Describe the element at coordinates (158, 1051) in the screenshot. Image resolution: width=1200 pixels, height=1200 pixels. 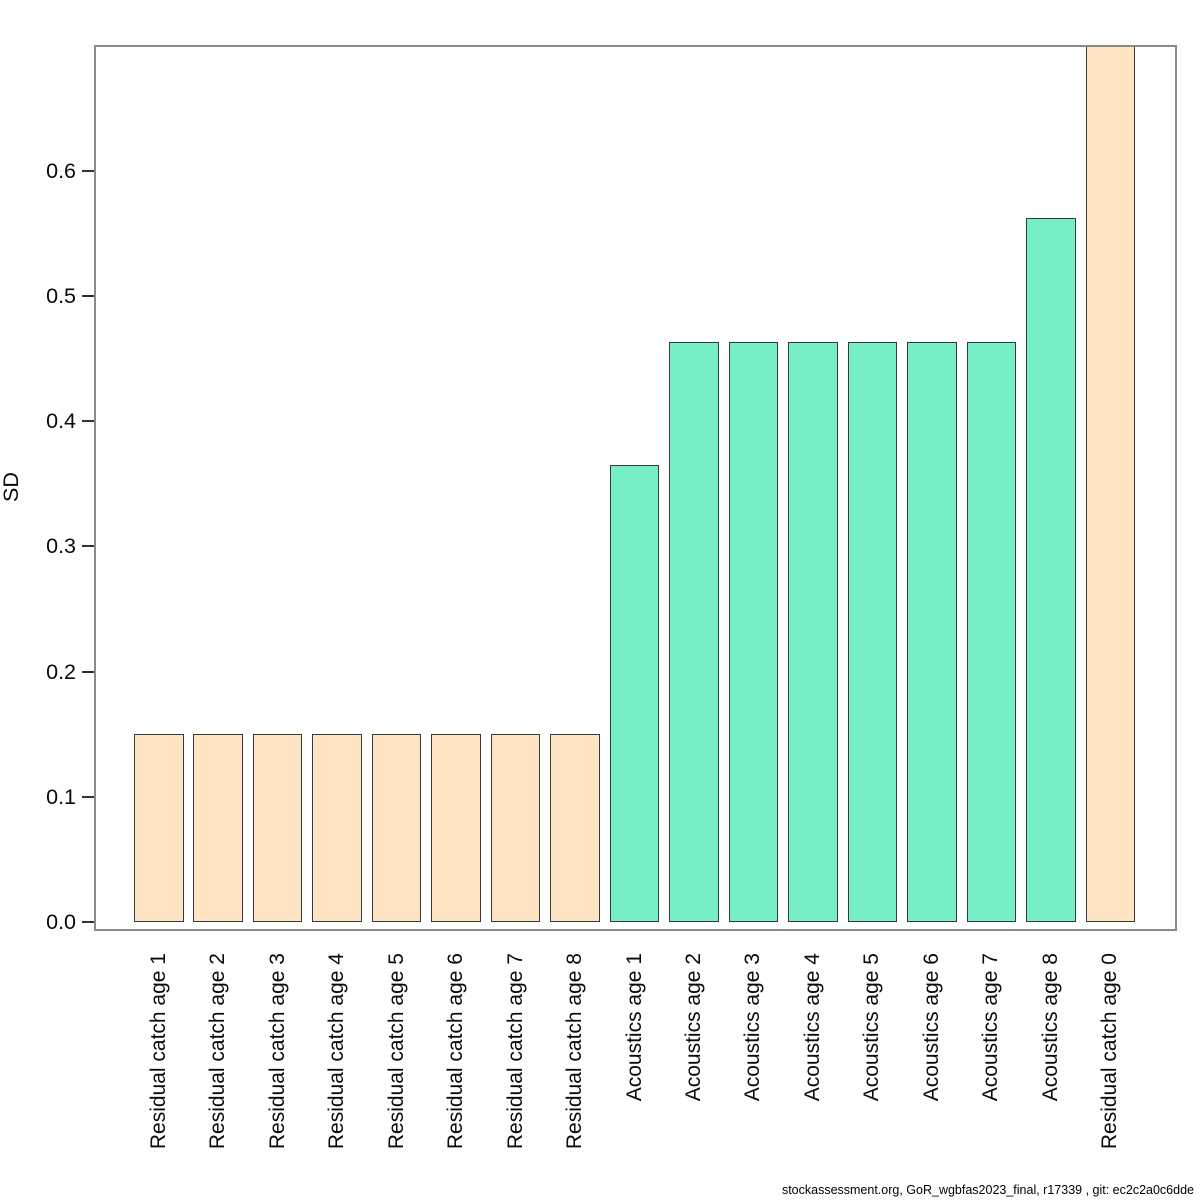
I see `x-axis-label-residual-catch-age-1: Residual catch age 1` at that location.